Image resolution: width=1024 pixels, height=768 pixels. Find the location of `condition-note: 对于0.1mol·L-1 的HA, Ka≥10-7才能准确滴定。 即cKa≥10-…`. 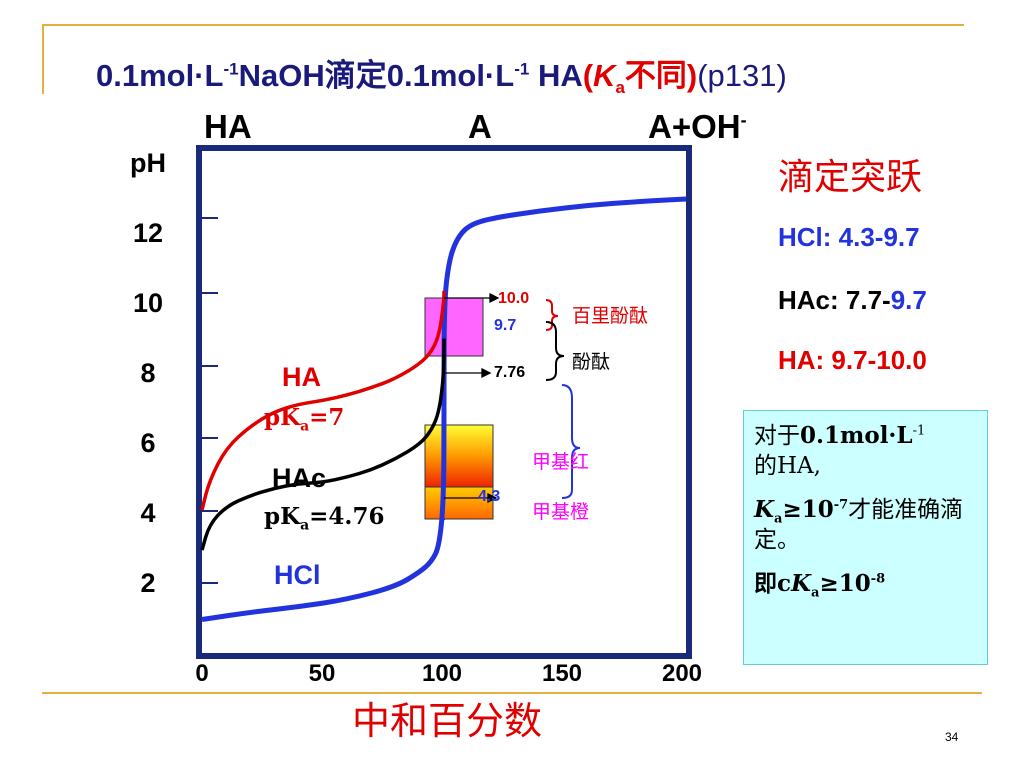

condition-note: 对于0.1mol·L-1 的HA, Ka≥10-7才能准确滴定。 即cKa≥10-… is located at coordinates (865, 537).